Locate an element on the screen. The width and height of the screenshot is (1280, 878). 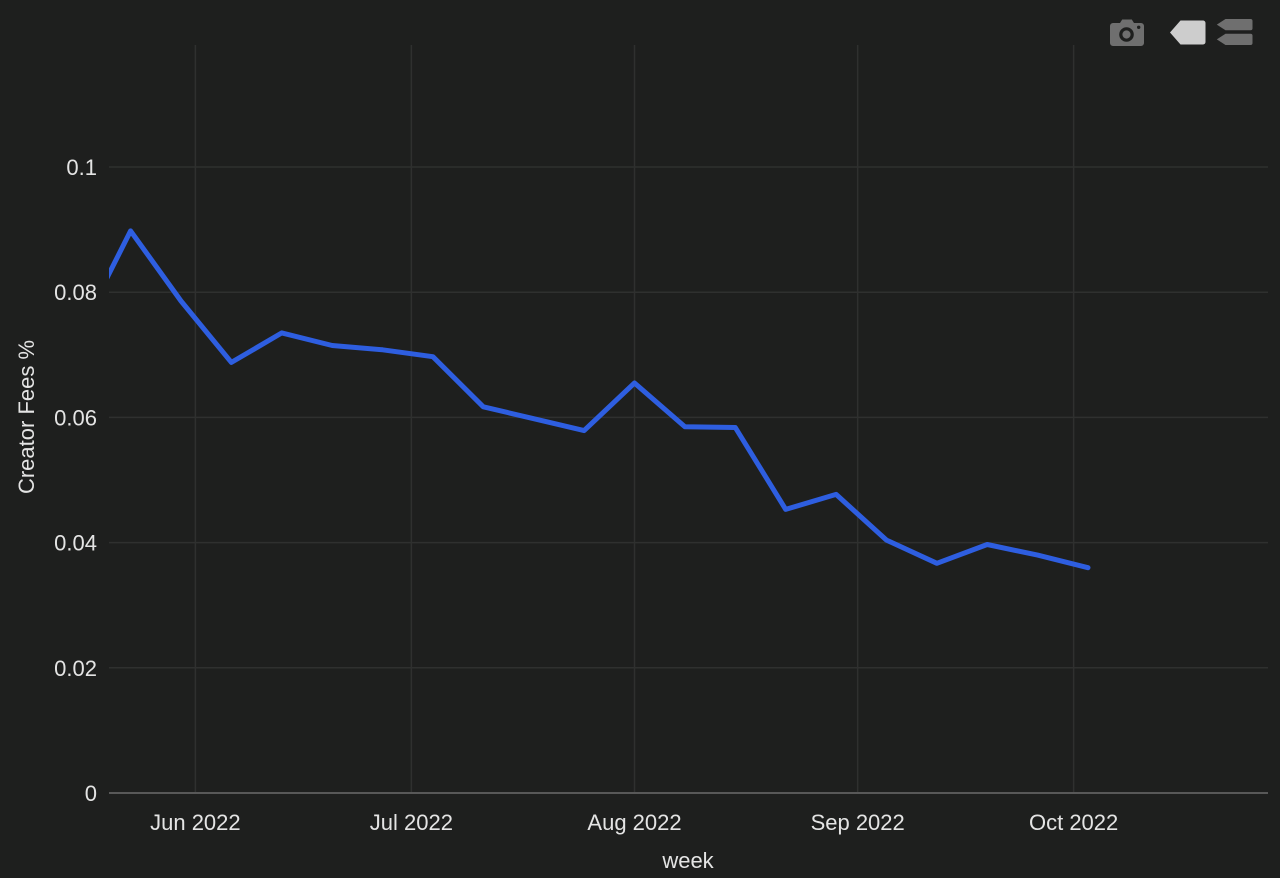
y-tick-label: 0.04 is located at coordinates (75, 543).